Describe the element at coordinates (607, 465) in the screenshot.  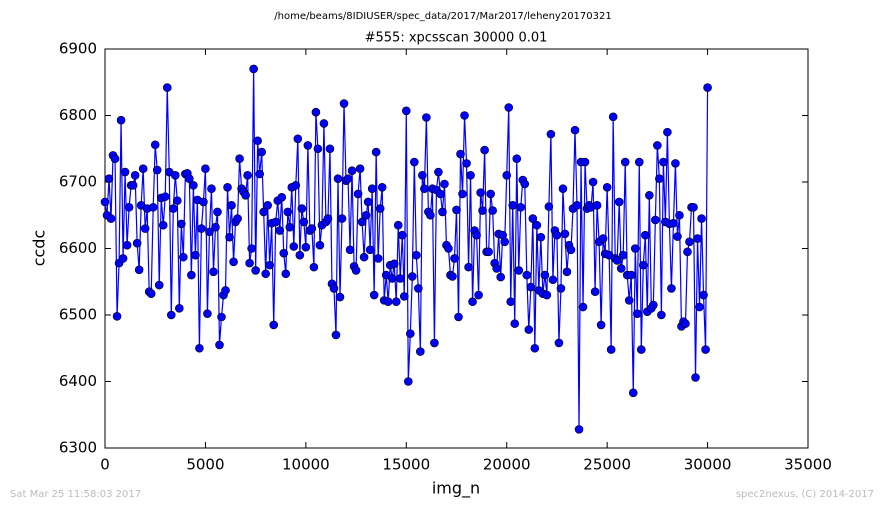
I see `x-tick-label: 25000` at that location.